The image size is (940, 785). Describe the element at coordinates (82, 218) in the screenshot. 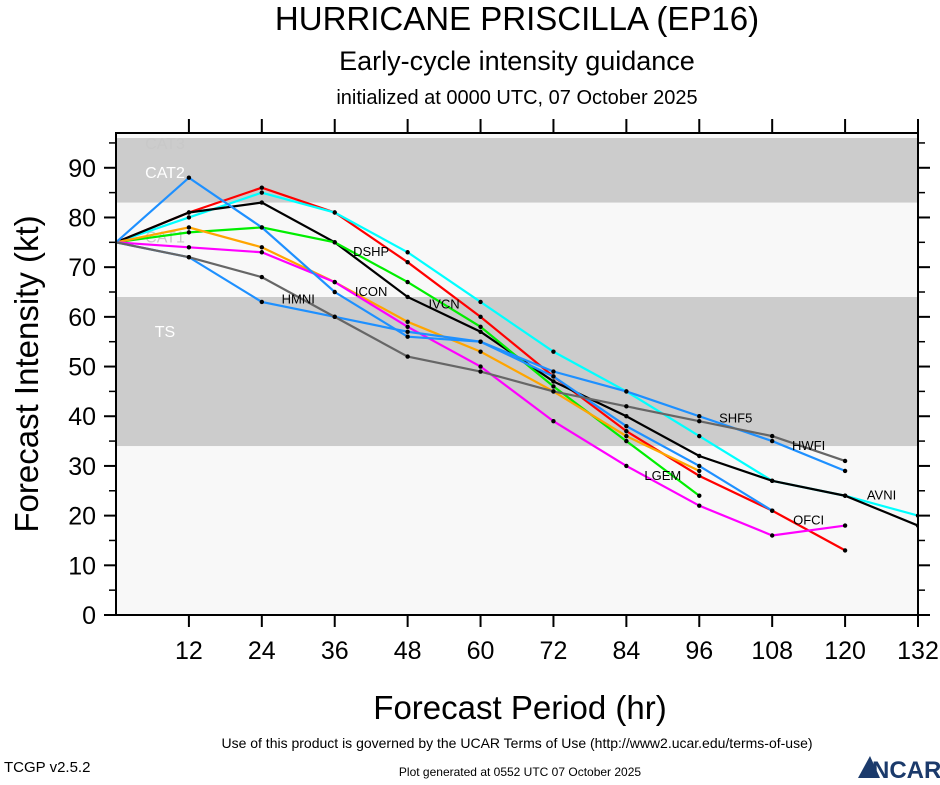

I see `y-tick-label: 80` at that location.